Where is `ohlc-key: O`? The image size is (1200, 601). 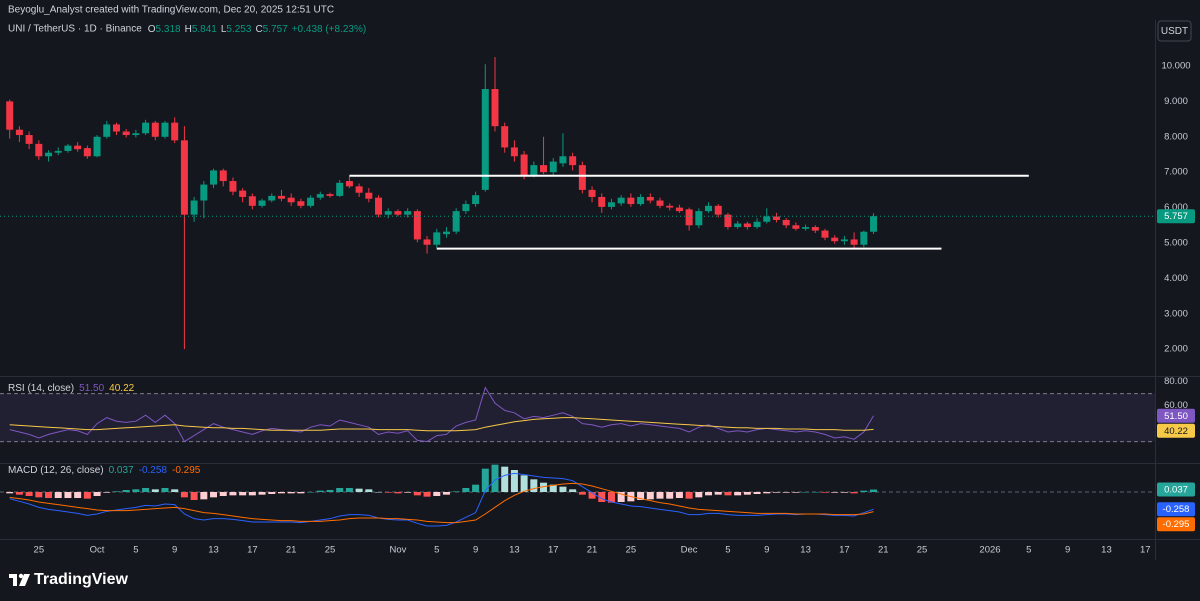
ohlc-key: O is located at coordinates (152, 29).